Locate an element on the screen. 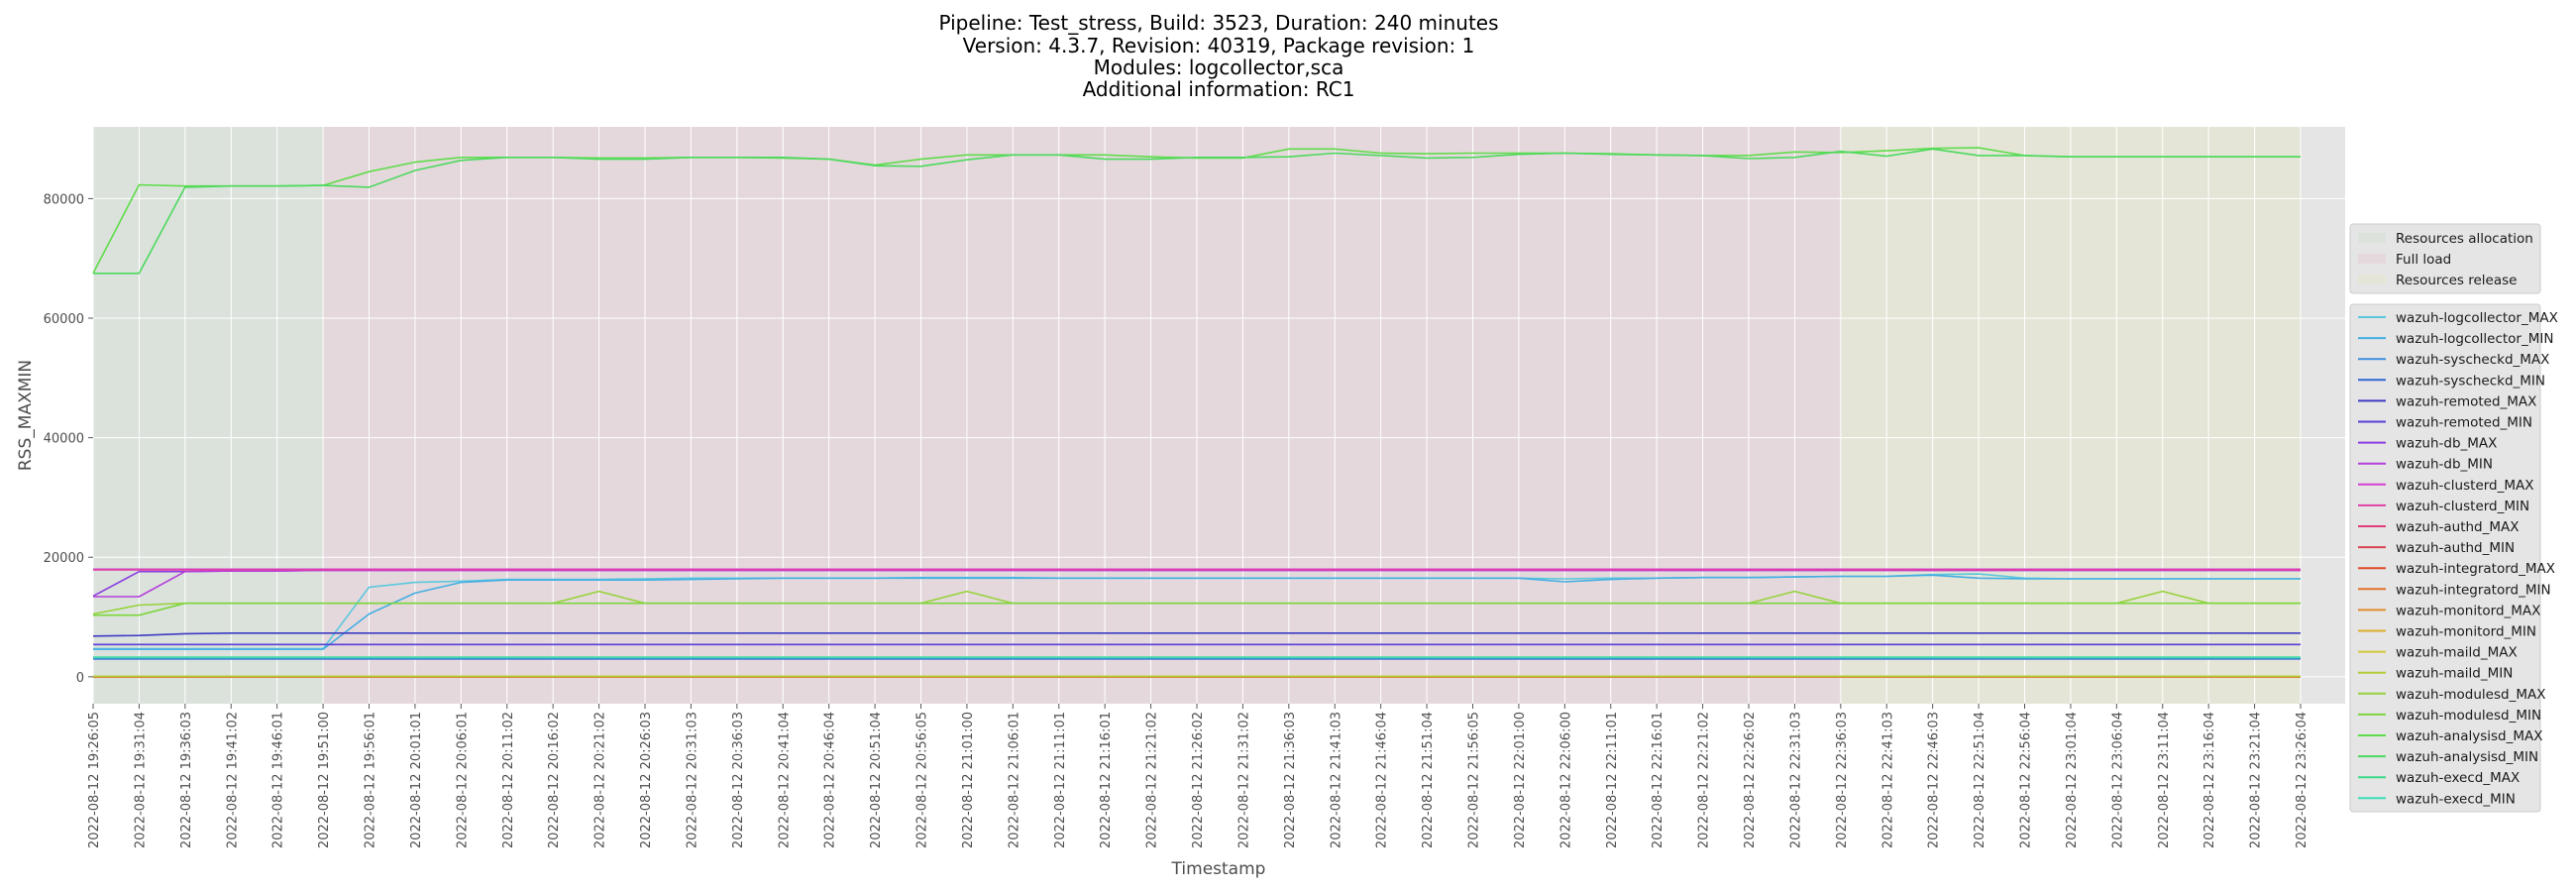 This screenshot has height=892, width=2576. phase-legend-label: Resources allocation is located at coordinates (2464, 239).